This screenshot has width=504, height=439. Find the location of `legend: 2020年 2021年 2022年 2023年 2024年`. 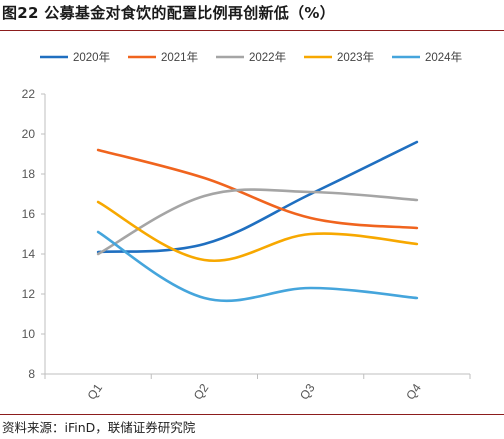

legend: 2020年 2021年 2022年 2023年 2024年 is located at coordinates (251, 57).